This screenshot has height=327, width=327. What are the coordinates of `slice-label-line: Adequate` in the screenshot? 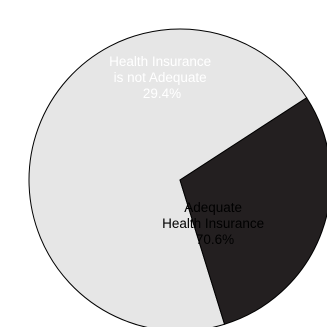 It's located at (213, 207).